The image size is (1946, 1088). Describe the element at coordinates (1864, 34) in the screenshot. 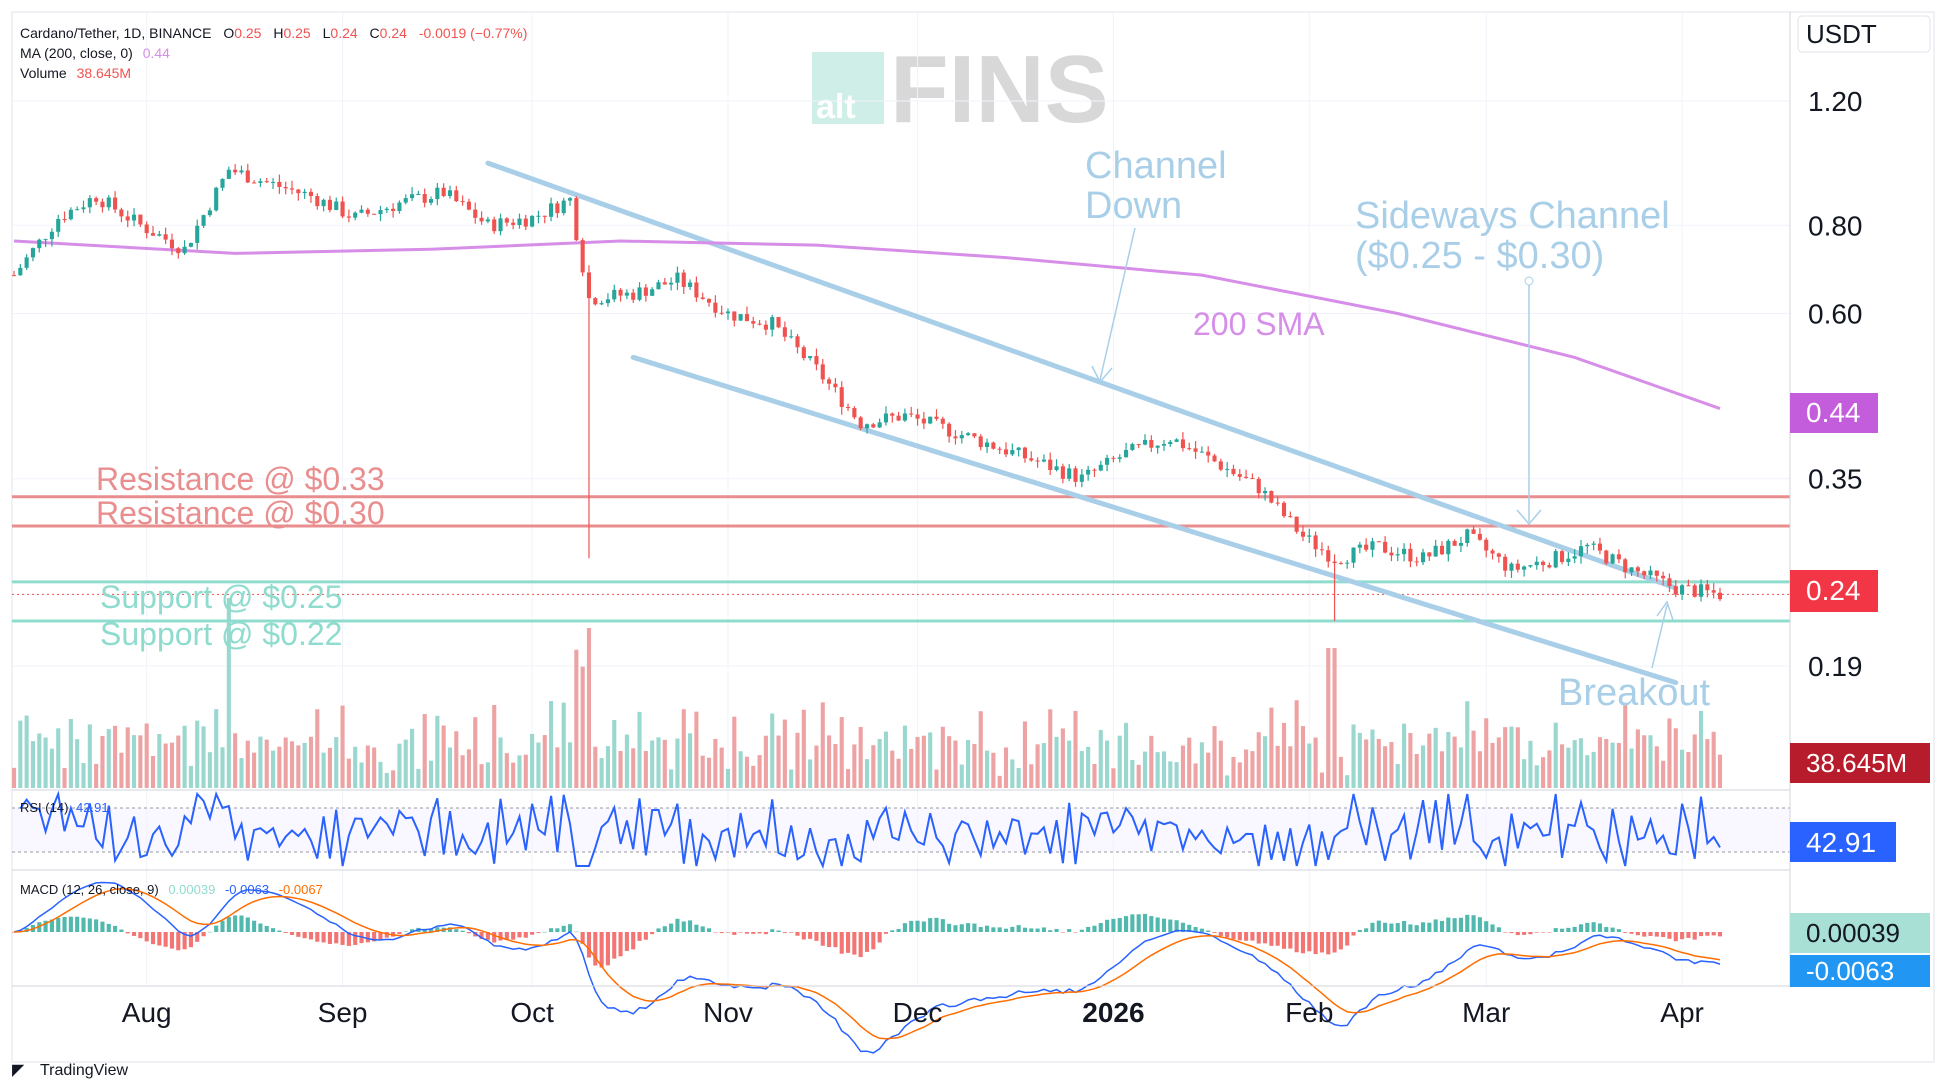

I see `currency-selector: USDT` at that location.